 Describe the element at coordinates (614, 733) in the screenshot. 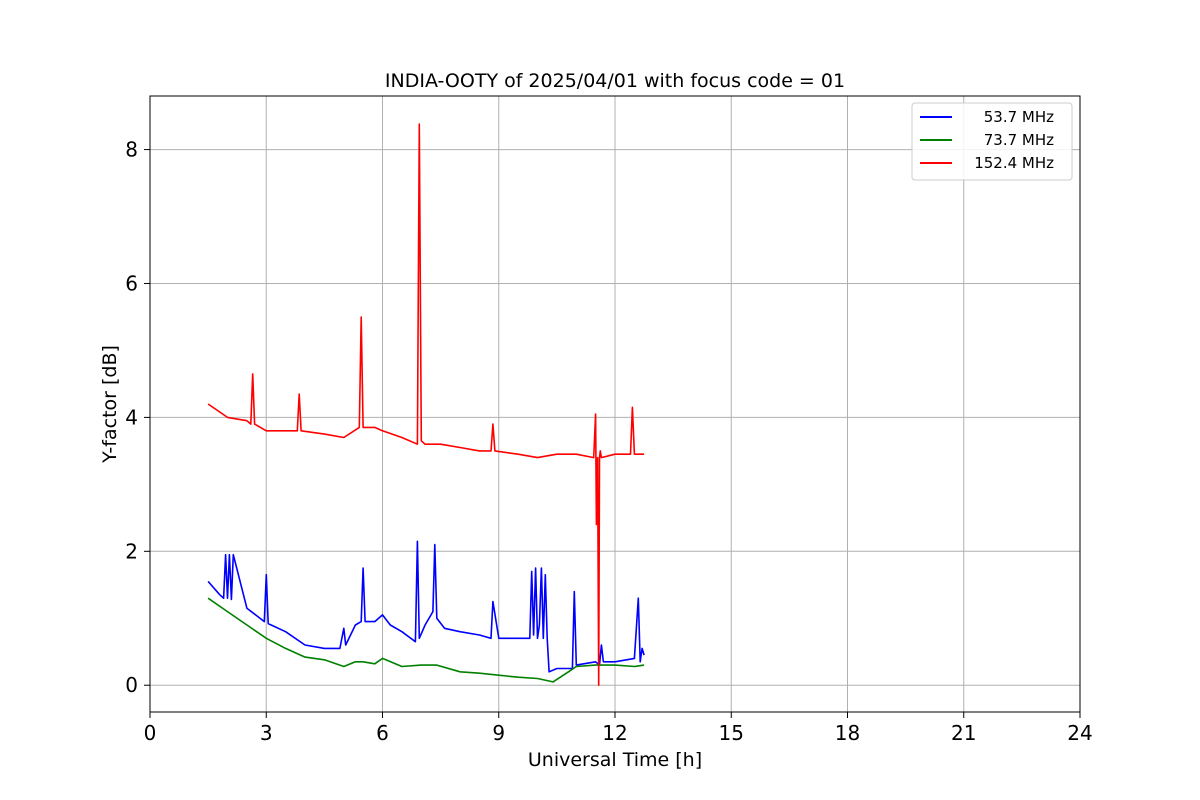

I see `x-tick-label: 12` at that location.